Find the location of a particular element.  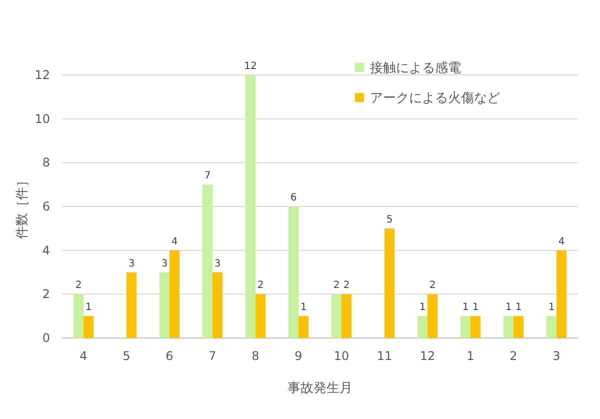

y-tick-label: 12 is located at coordinates (42, 75).